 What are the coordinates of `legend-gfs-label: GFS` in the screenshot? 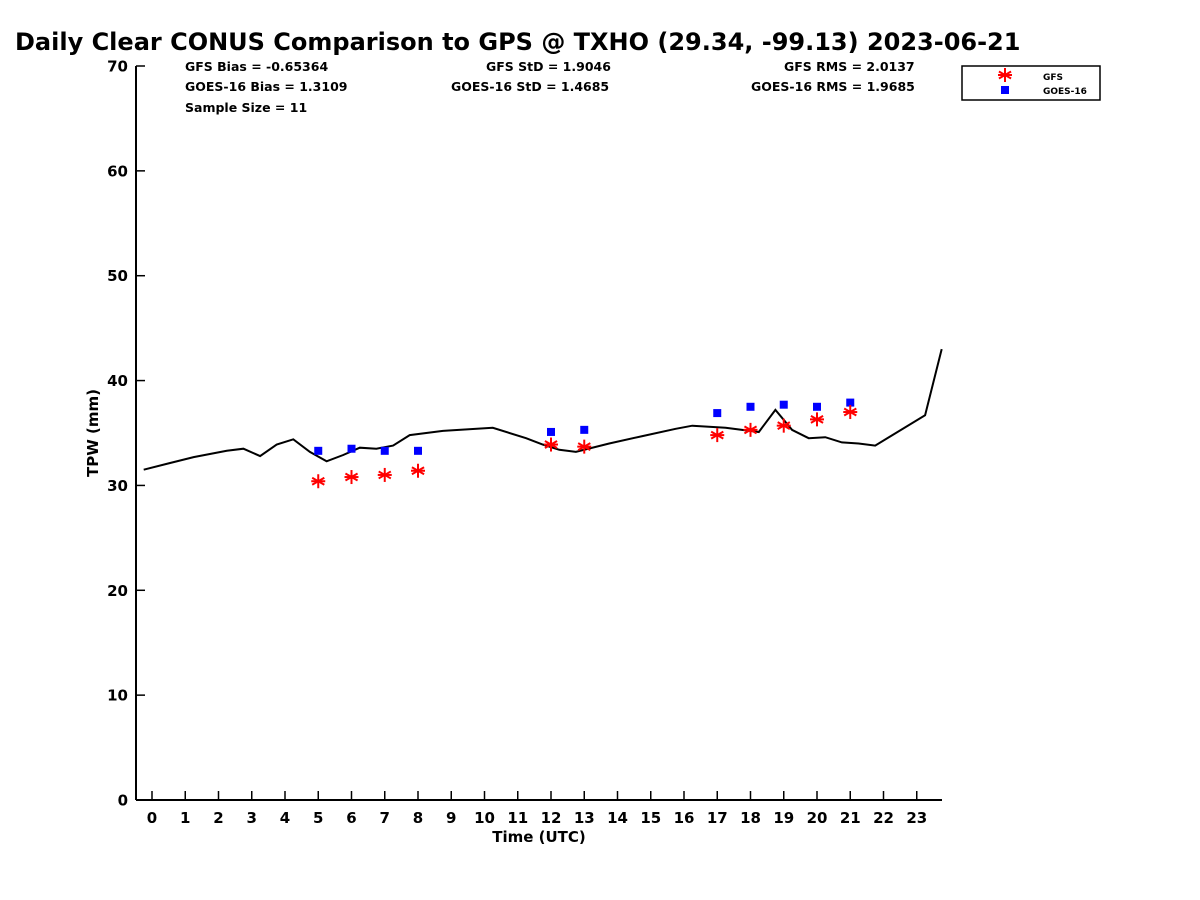 It's located at (1053, 78).